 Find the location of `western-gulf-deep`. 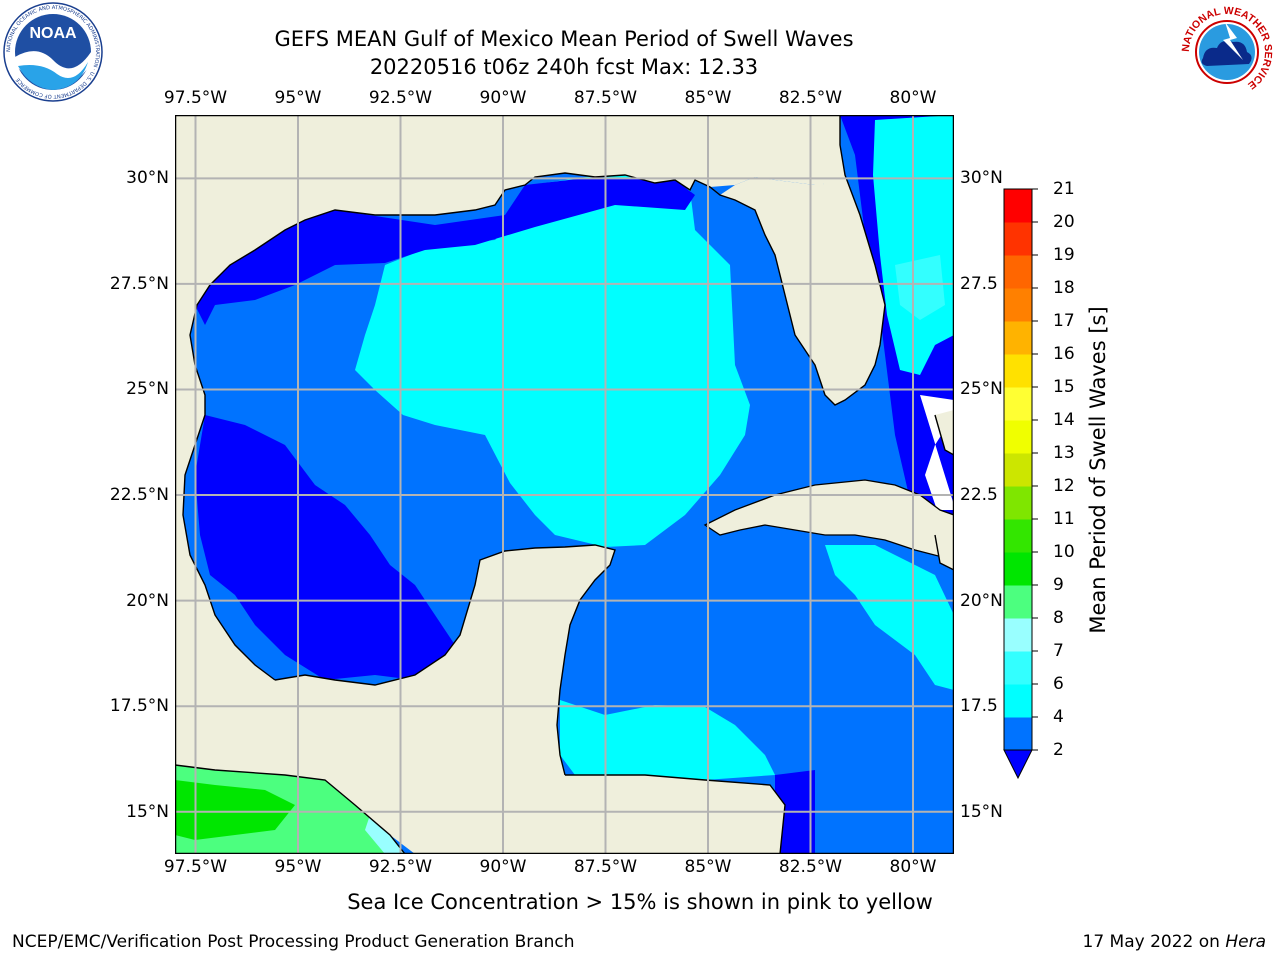

western-gulf-deep is located at coordinates (325, 547).